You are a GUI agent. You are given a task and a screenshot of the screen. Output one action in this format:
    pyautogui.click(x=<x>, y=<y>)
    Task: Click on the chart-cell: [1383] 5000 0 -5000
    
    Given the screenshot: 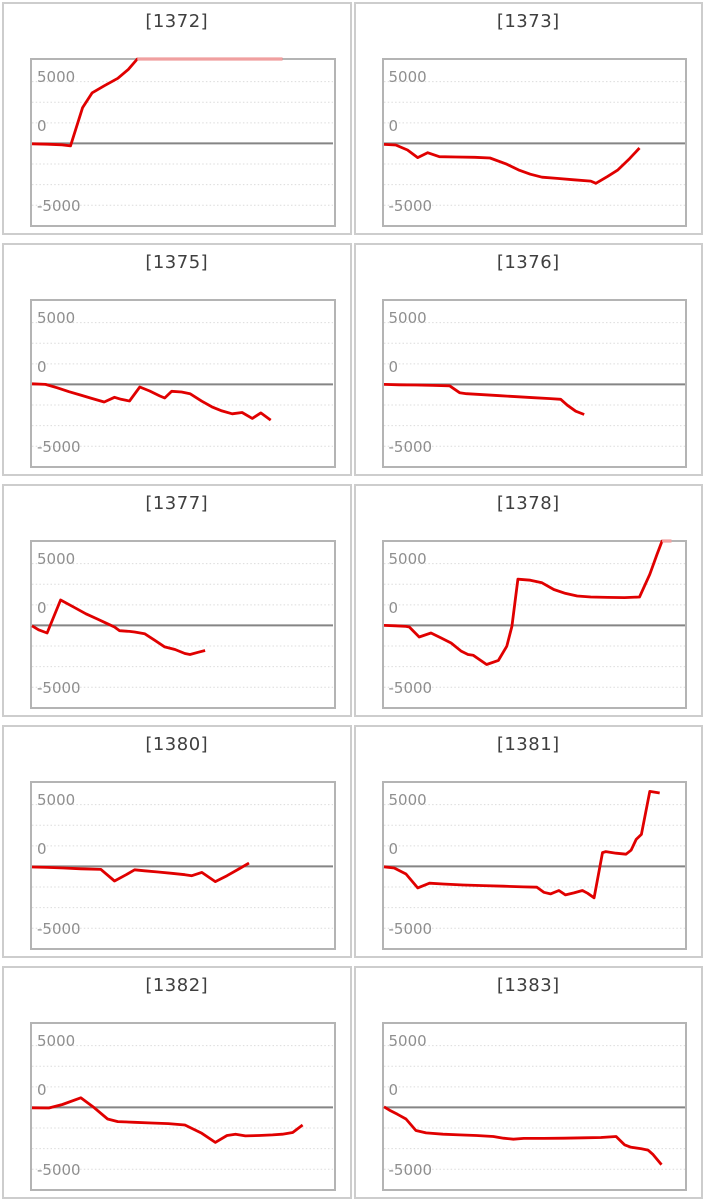 What is the action you would take?
    pyautogui.click(x=528, y=1082)
    